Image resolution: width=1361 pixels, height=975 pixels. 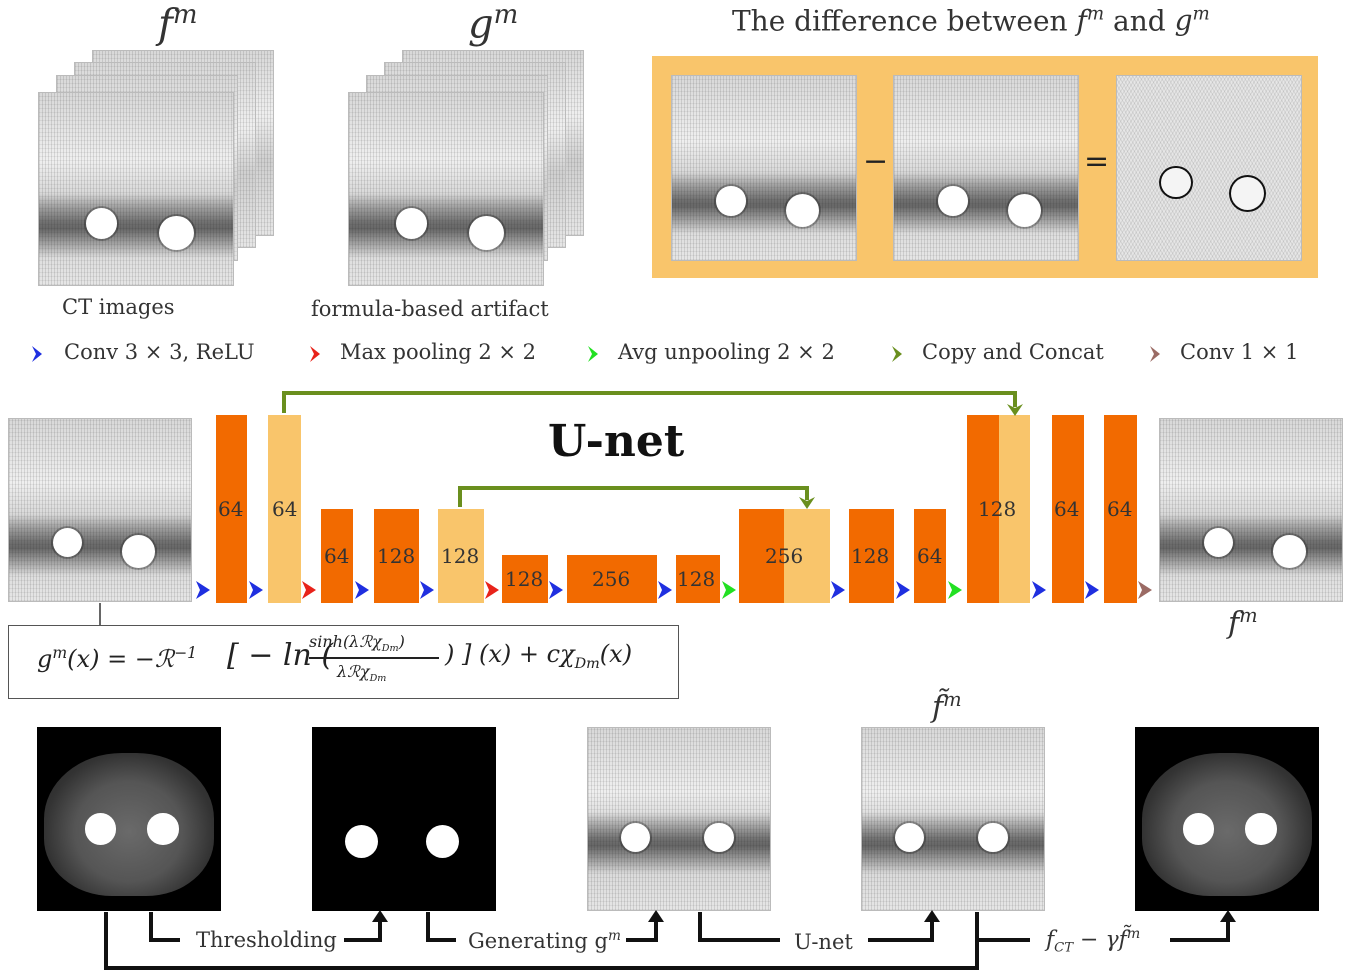 What do you see at coordinates (438, 352) in the screenshot?
I see `legend-maxpool-label: Max pooling 2 × 2` at bounding box center [438, 352].